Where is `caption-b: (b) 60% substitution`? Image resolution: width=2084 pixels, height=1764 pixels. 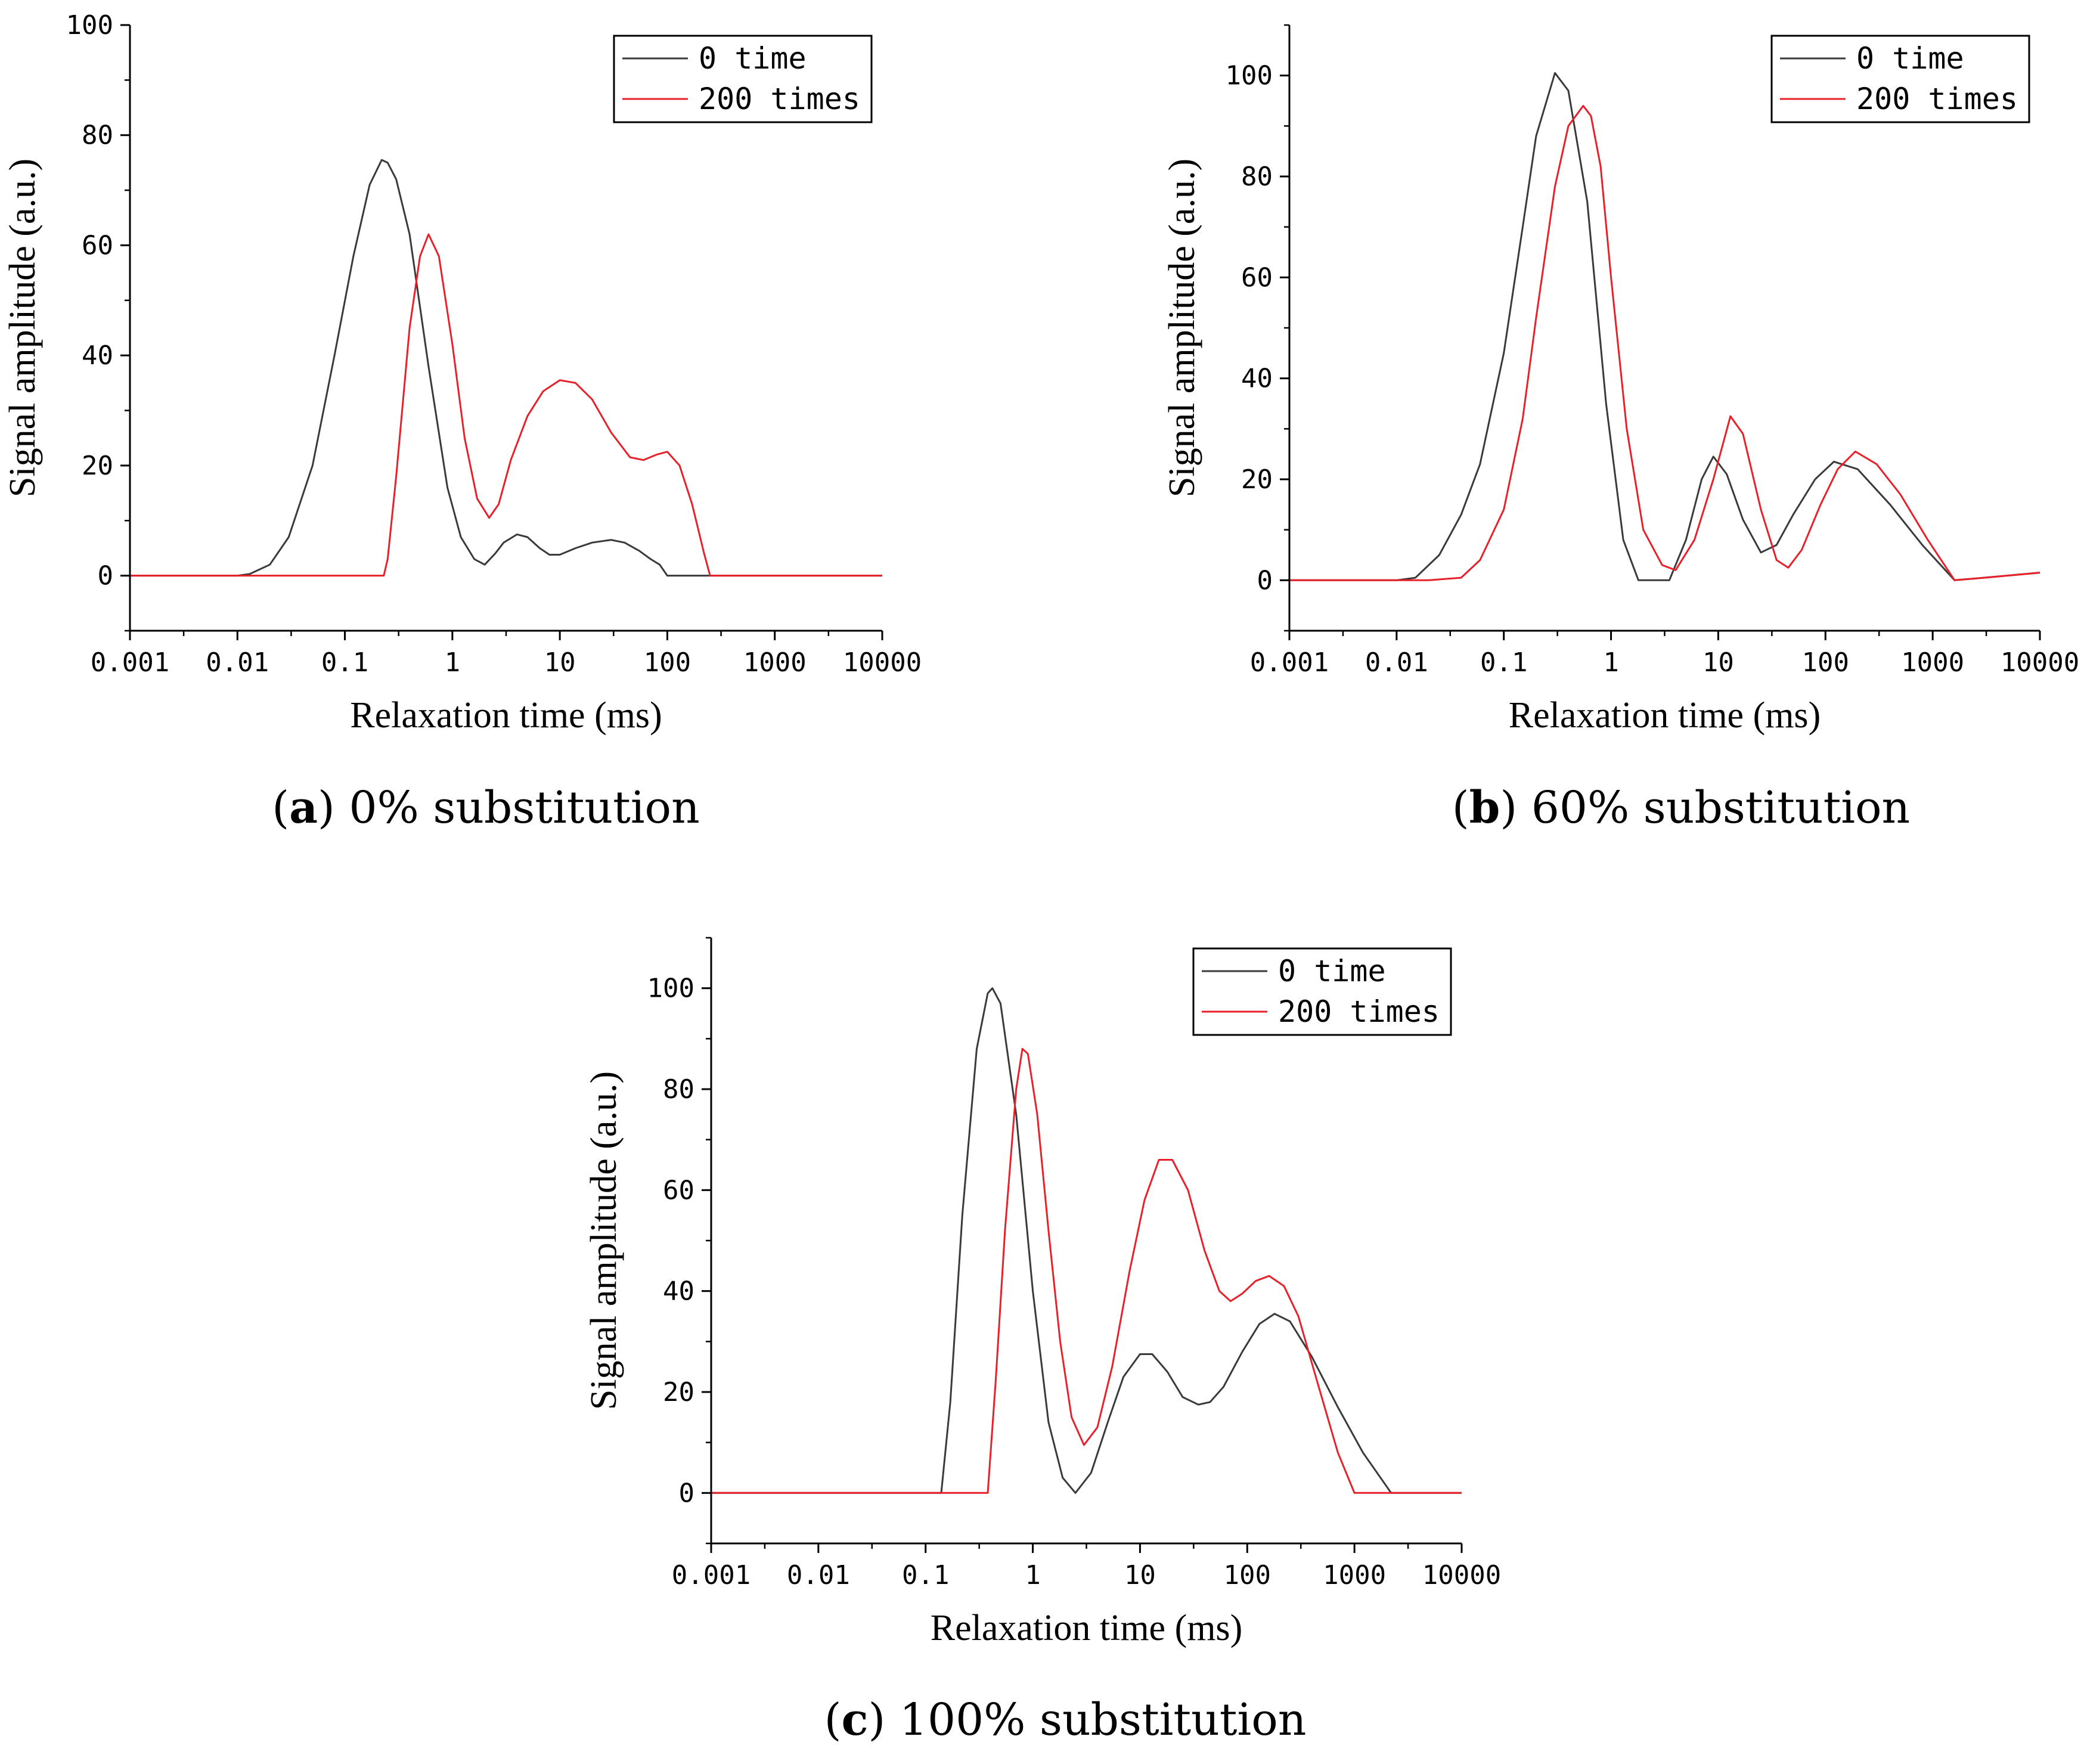
caption-b: (b) 60% substitution is located at coordinates (1681, 808).